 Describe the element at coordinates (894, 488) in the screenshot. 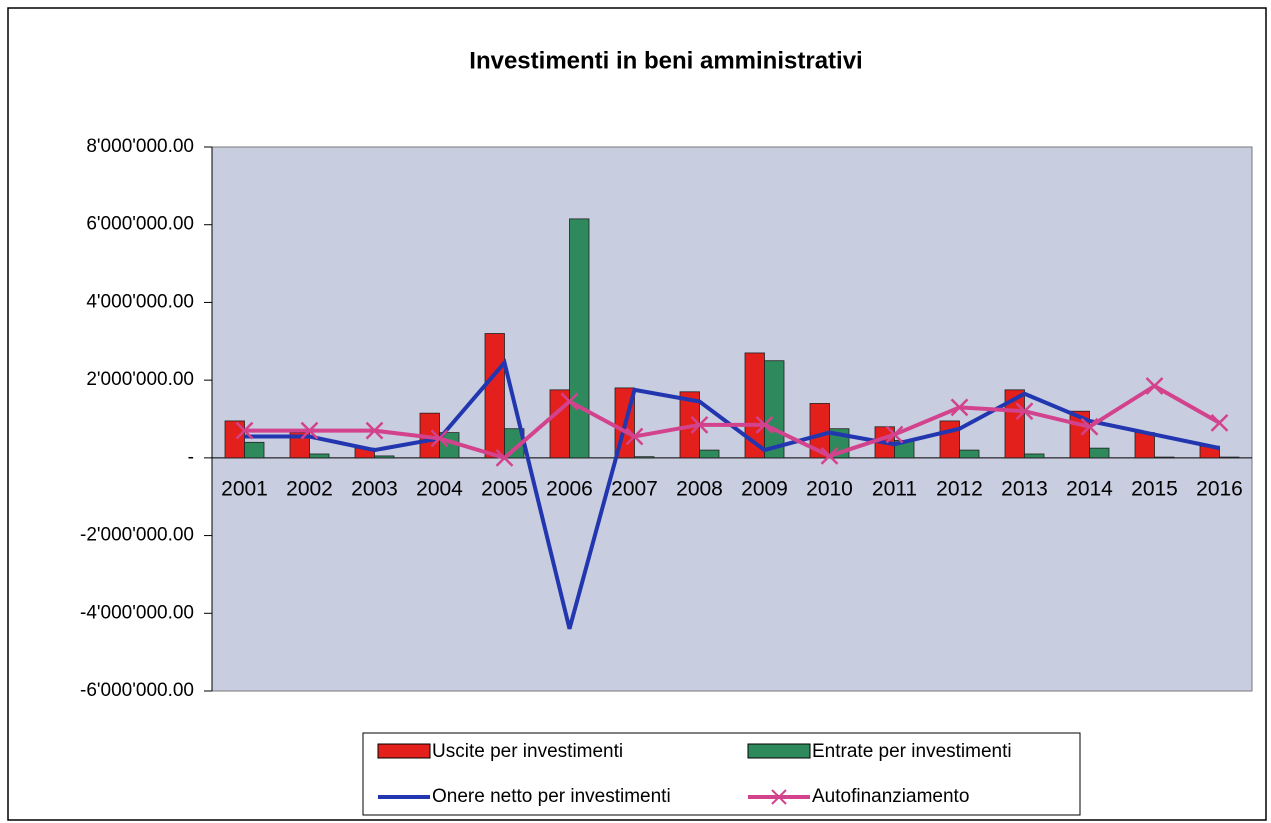

I see `x-tick-label: 2011` at that location.